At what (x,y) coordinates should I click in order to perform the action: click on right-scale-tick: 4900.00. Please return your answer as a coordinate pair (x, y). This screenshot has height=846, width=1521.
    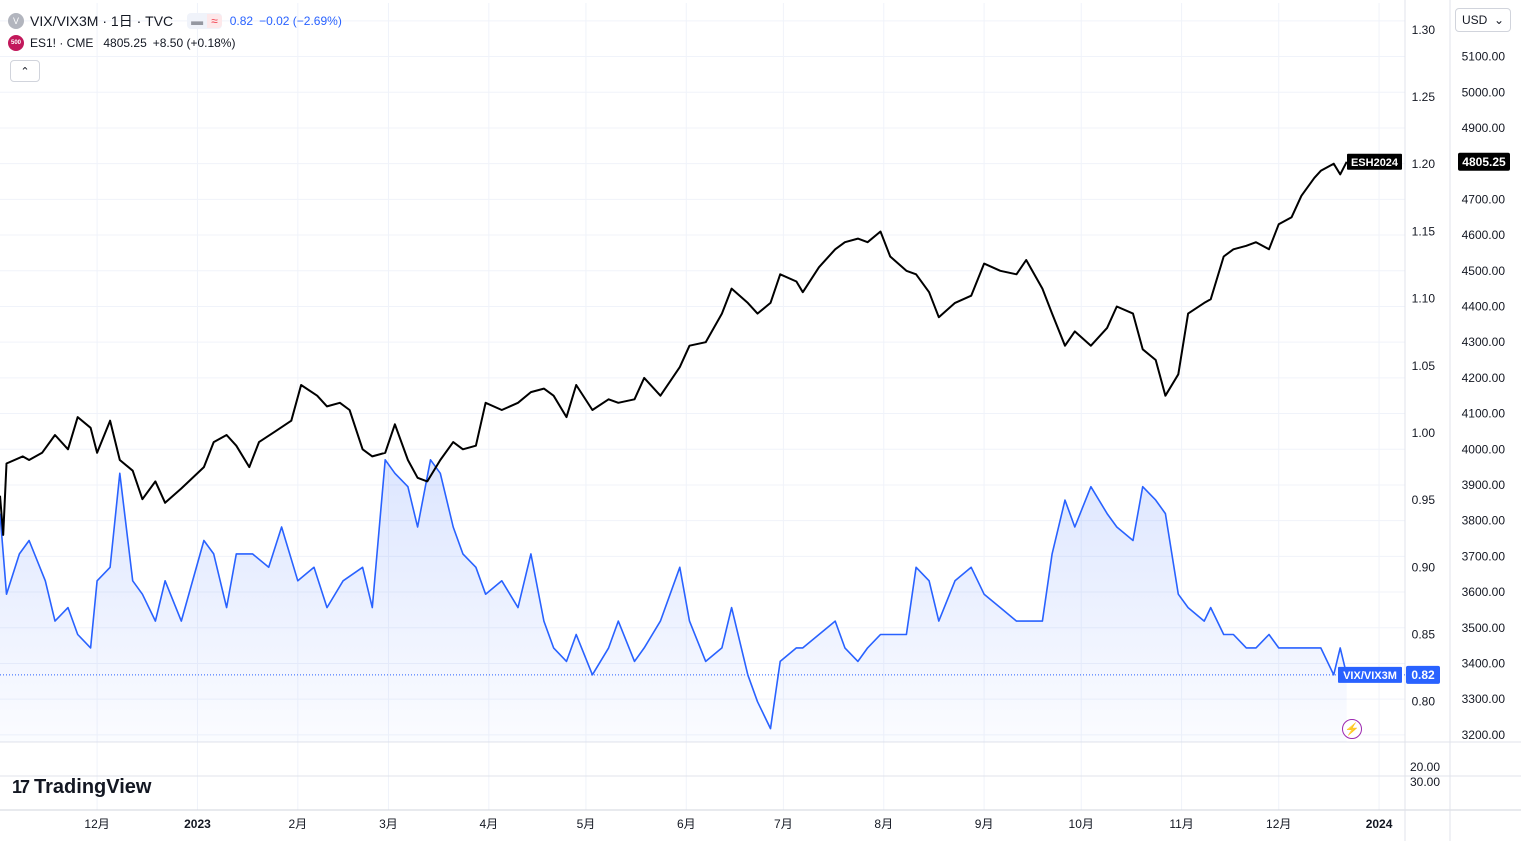
    Looking at the image, I should click on (1484, 128).